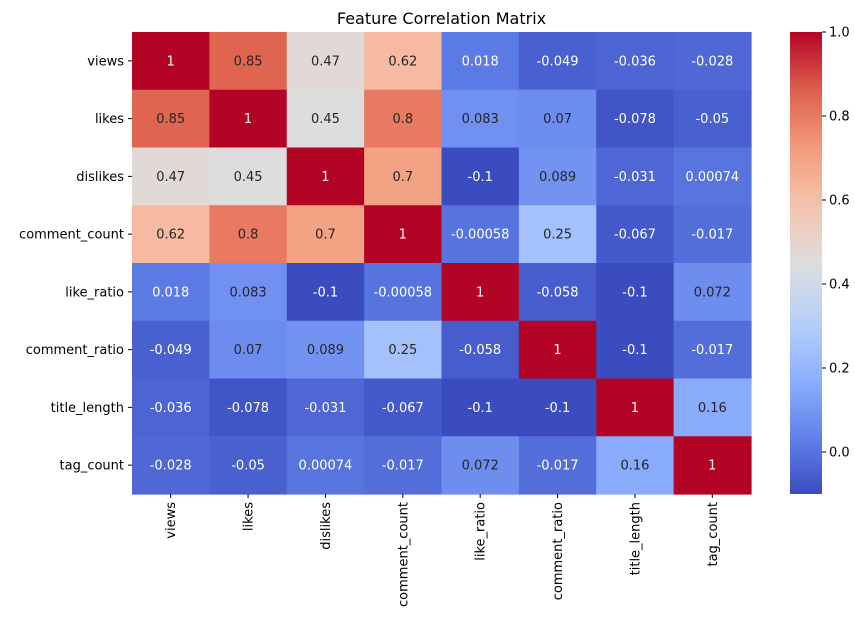 The width and height of the screenshot is (855, 626). What do you see at coordinates (557, 119) in the screenshot?
I see `cell-value-label: 0.07` at bounding box center [557, 119].